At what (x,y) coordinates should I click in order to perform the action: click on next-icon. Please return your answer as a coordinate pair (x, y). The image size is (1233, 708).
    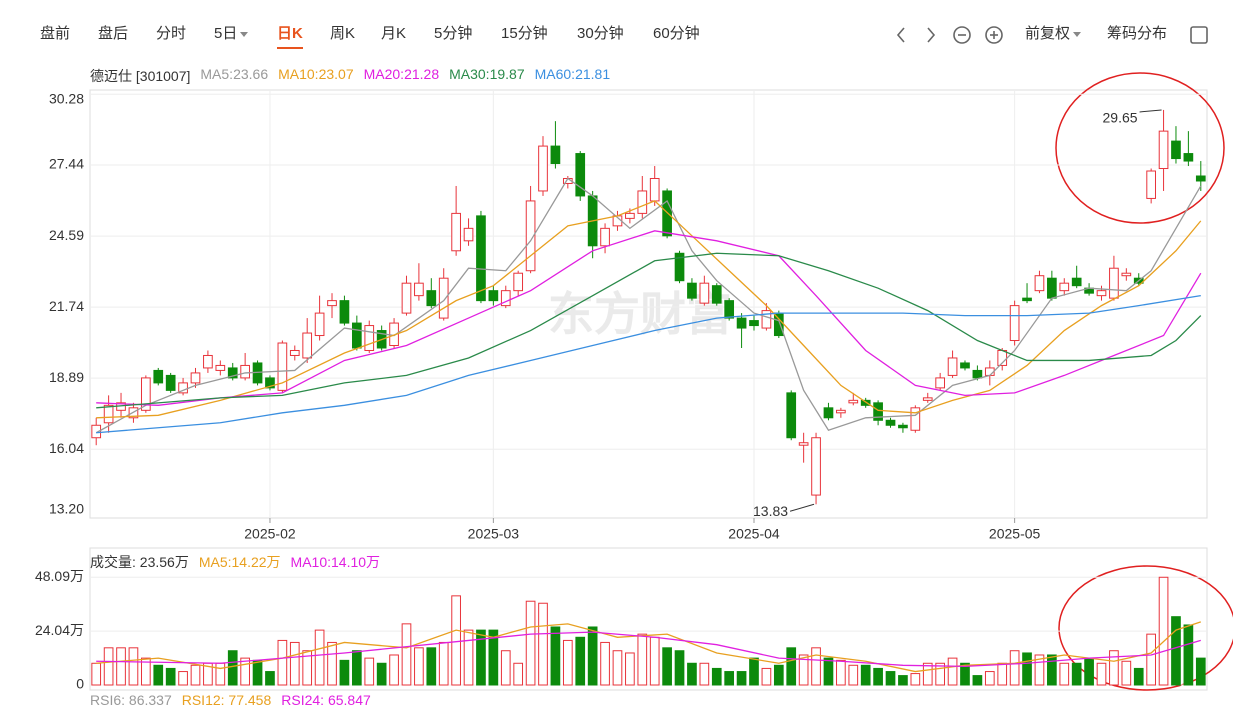
    Looking at the image, I should click on (931, 35).